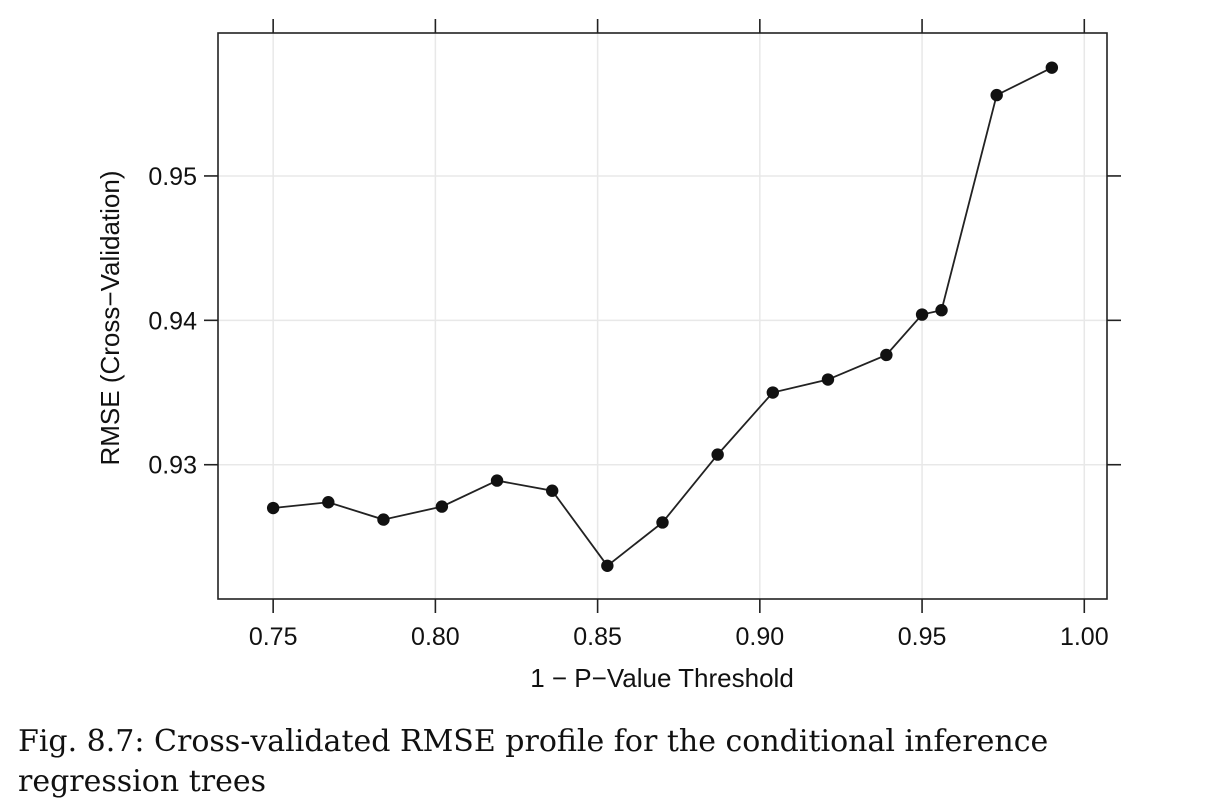 This screenshot has height=812, width=1214. What do you see at coordinates (922, 637) in the screenshot?
I see `x-tick-label: 0.95` at bounding box center [922, 637].